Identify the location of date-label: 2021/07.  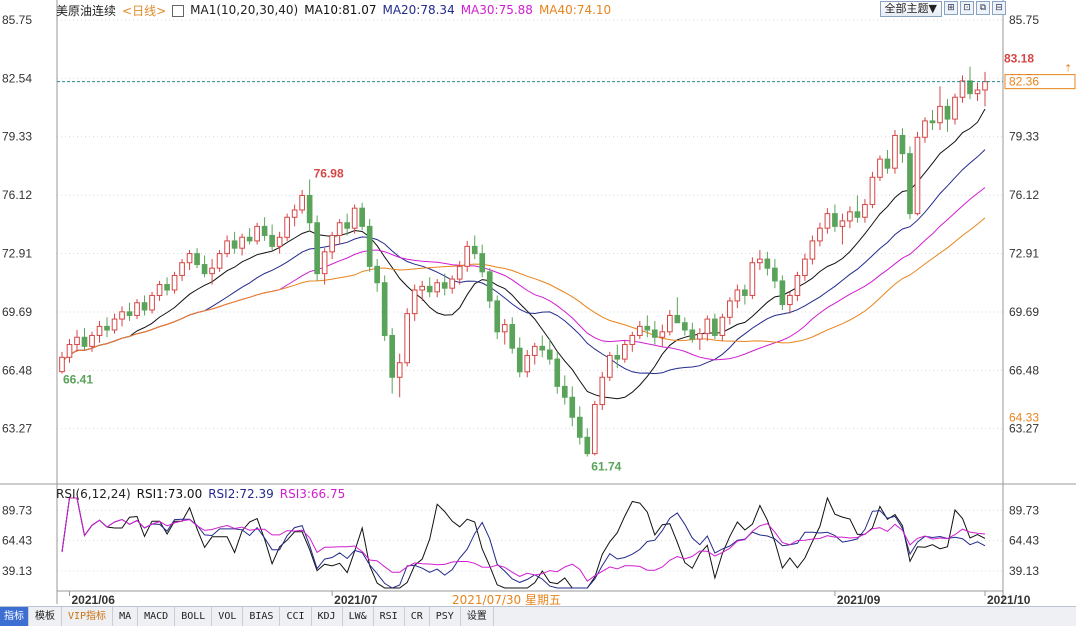
(356, 599).